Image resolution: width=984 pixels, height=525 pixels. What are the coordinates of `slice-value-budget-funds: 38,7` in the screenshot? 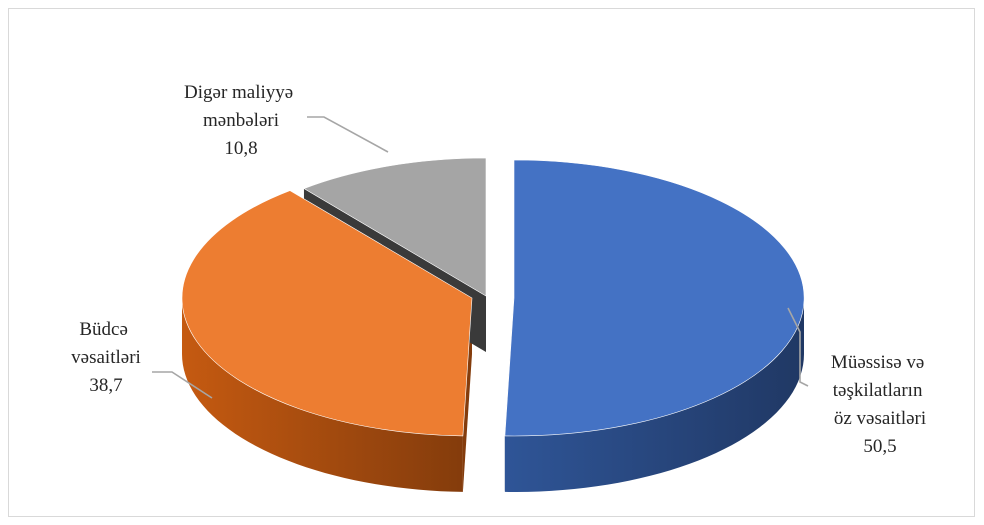 It's located at (105, 385).